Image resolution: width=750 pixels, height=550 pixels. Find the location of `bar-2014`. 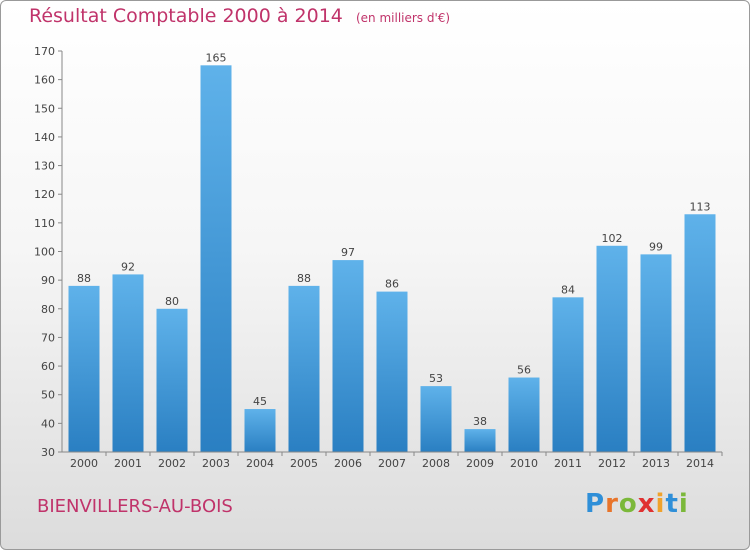

bar-2014 is located at coordinates (700, 333).